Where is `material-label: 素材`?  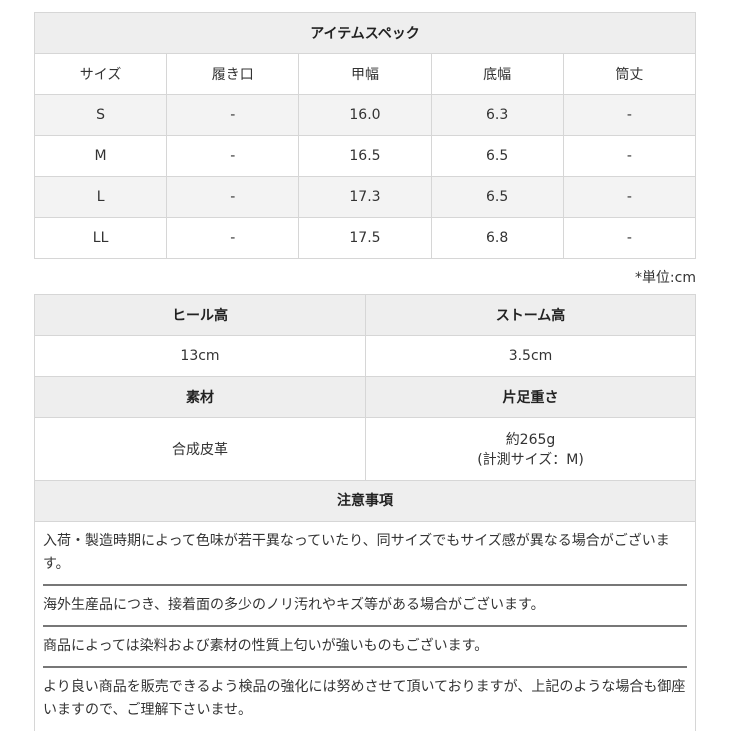
material-label: 素材 is located at coordinates (200, 397).